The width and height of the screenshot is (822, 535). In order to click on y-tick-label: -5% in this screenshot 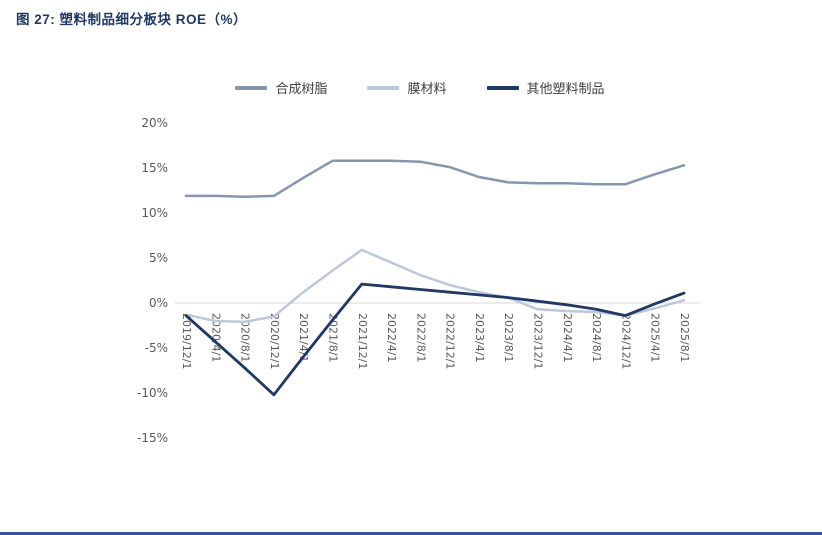, I will do `click(156, 348)`.